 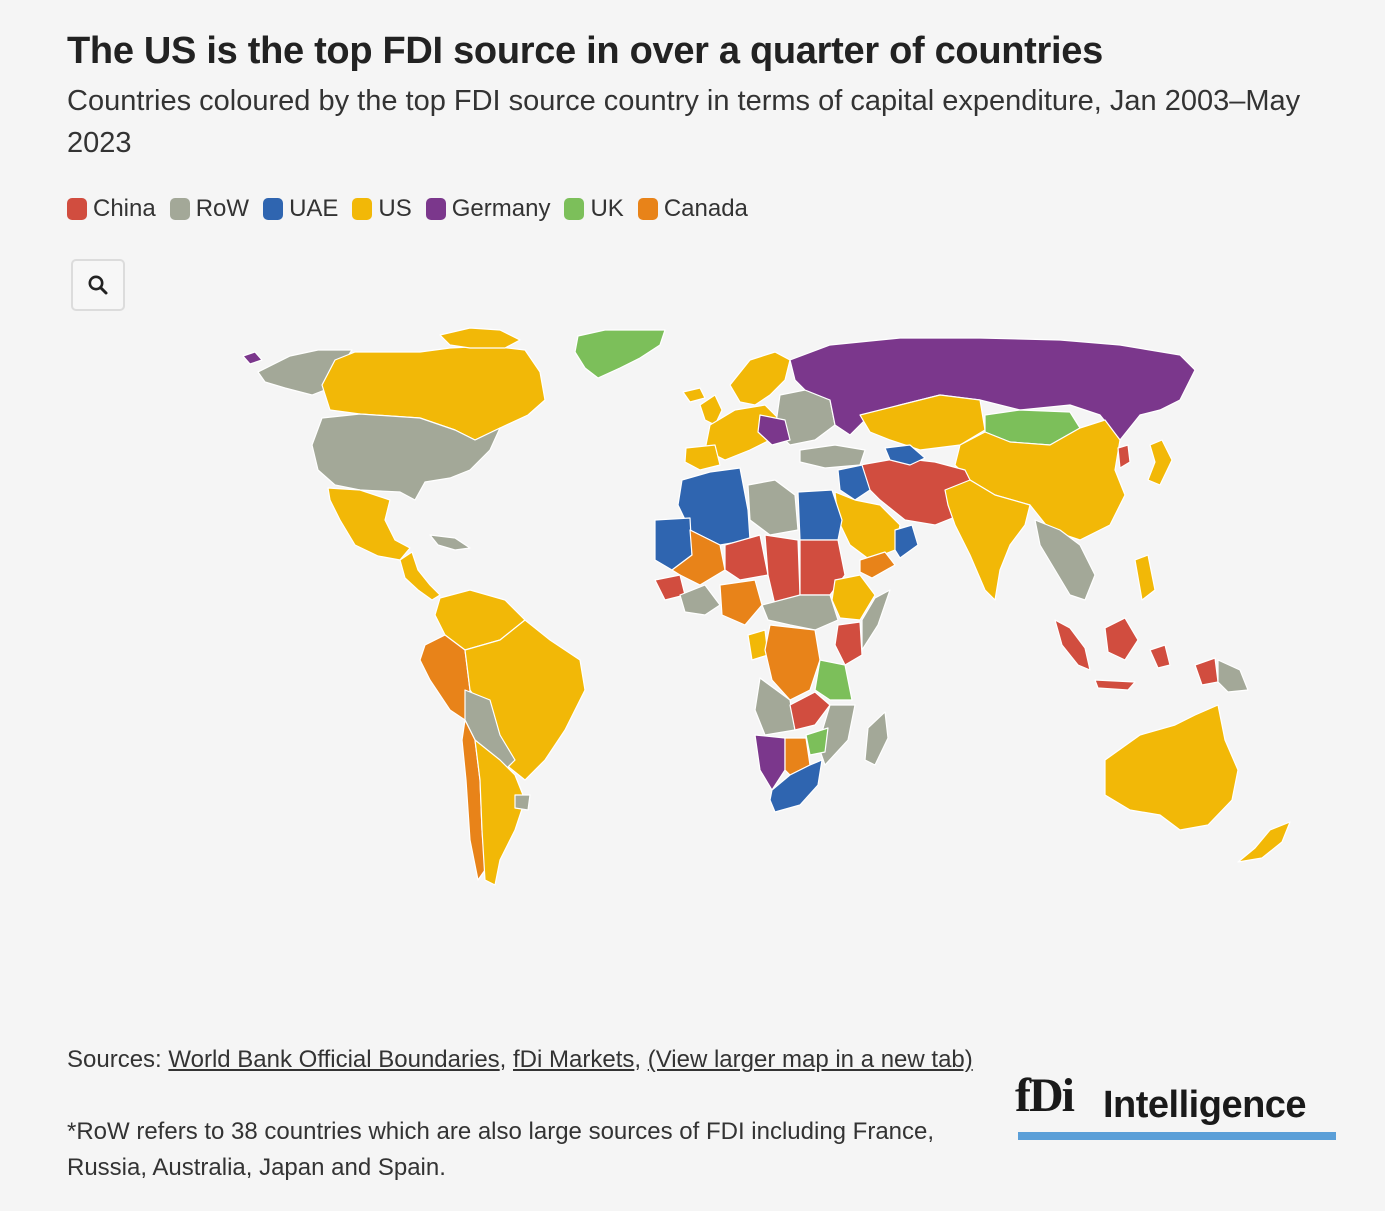 What do you see at coordinates (273, 209) in the screenshot?
I see `legend-swatch-uae` at bounding box center [273, 209].